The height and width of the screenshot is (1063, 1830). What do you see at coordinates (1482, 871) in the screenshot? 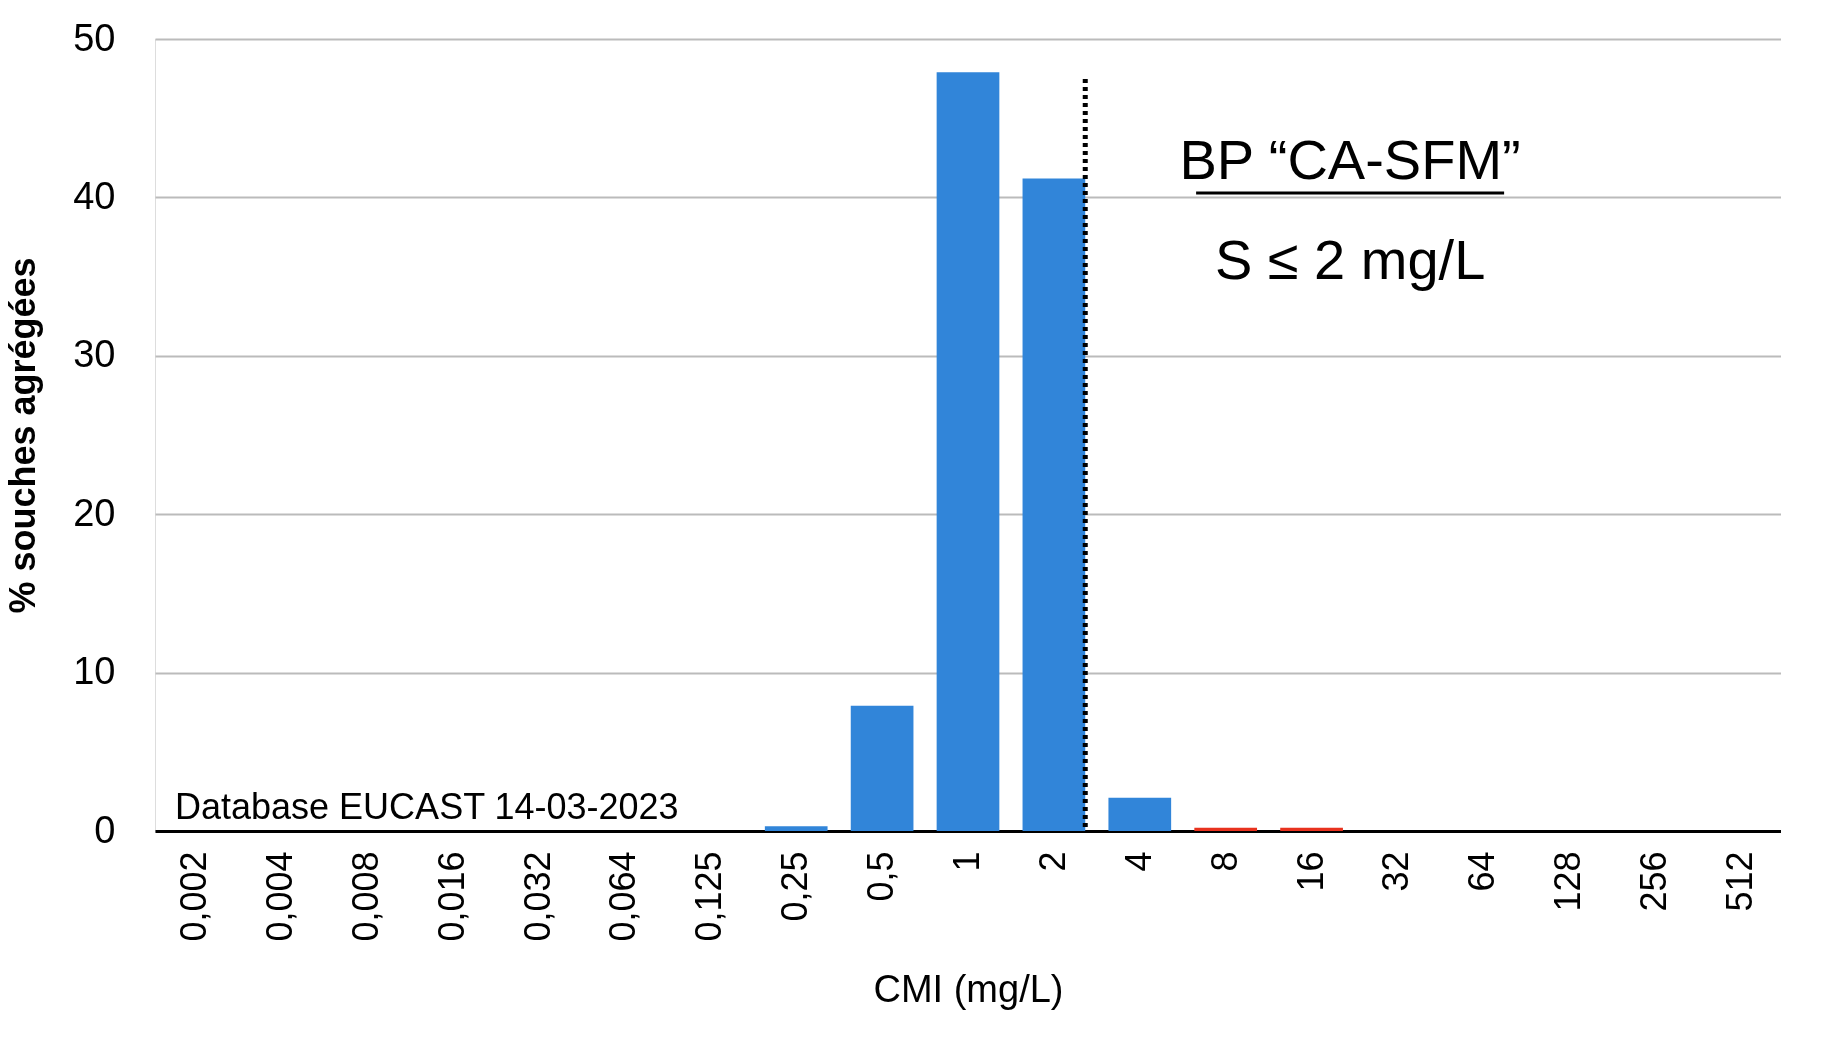
I see `x-tick-label: 64` at bounding box center [1482, 871].